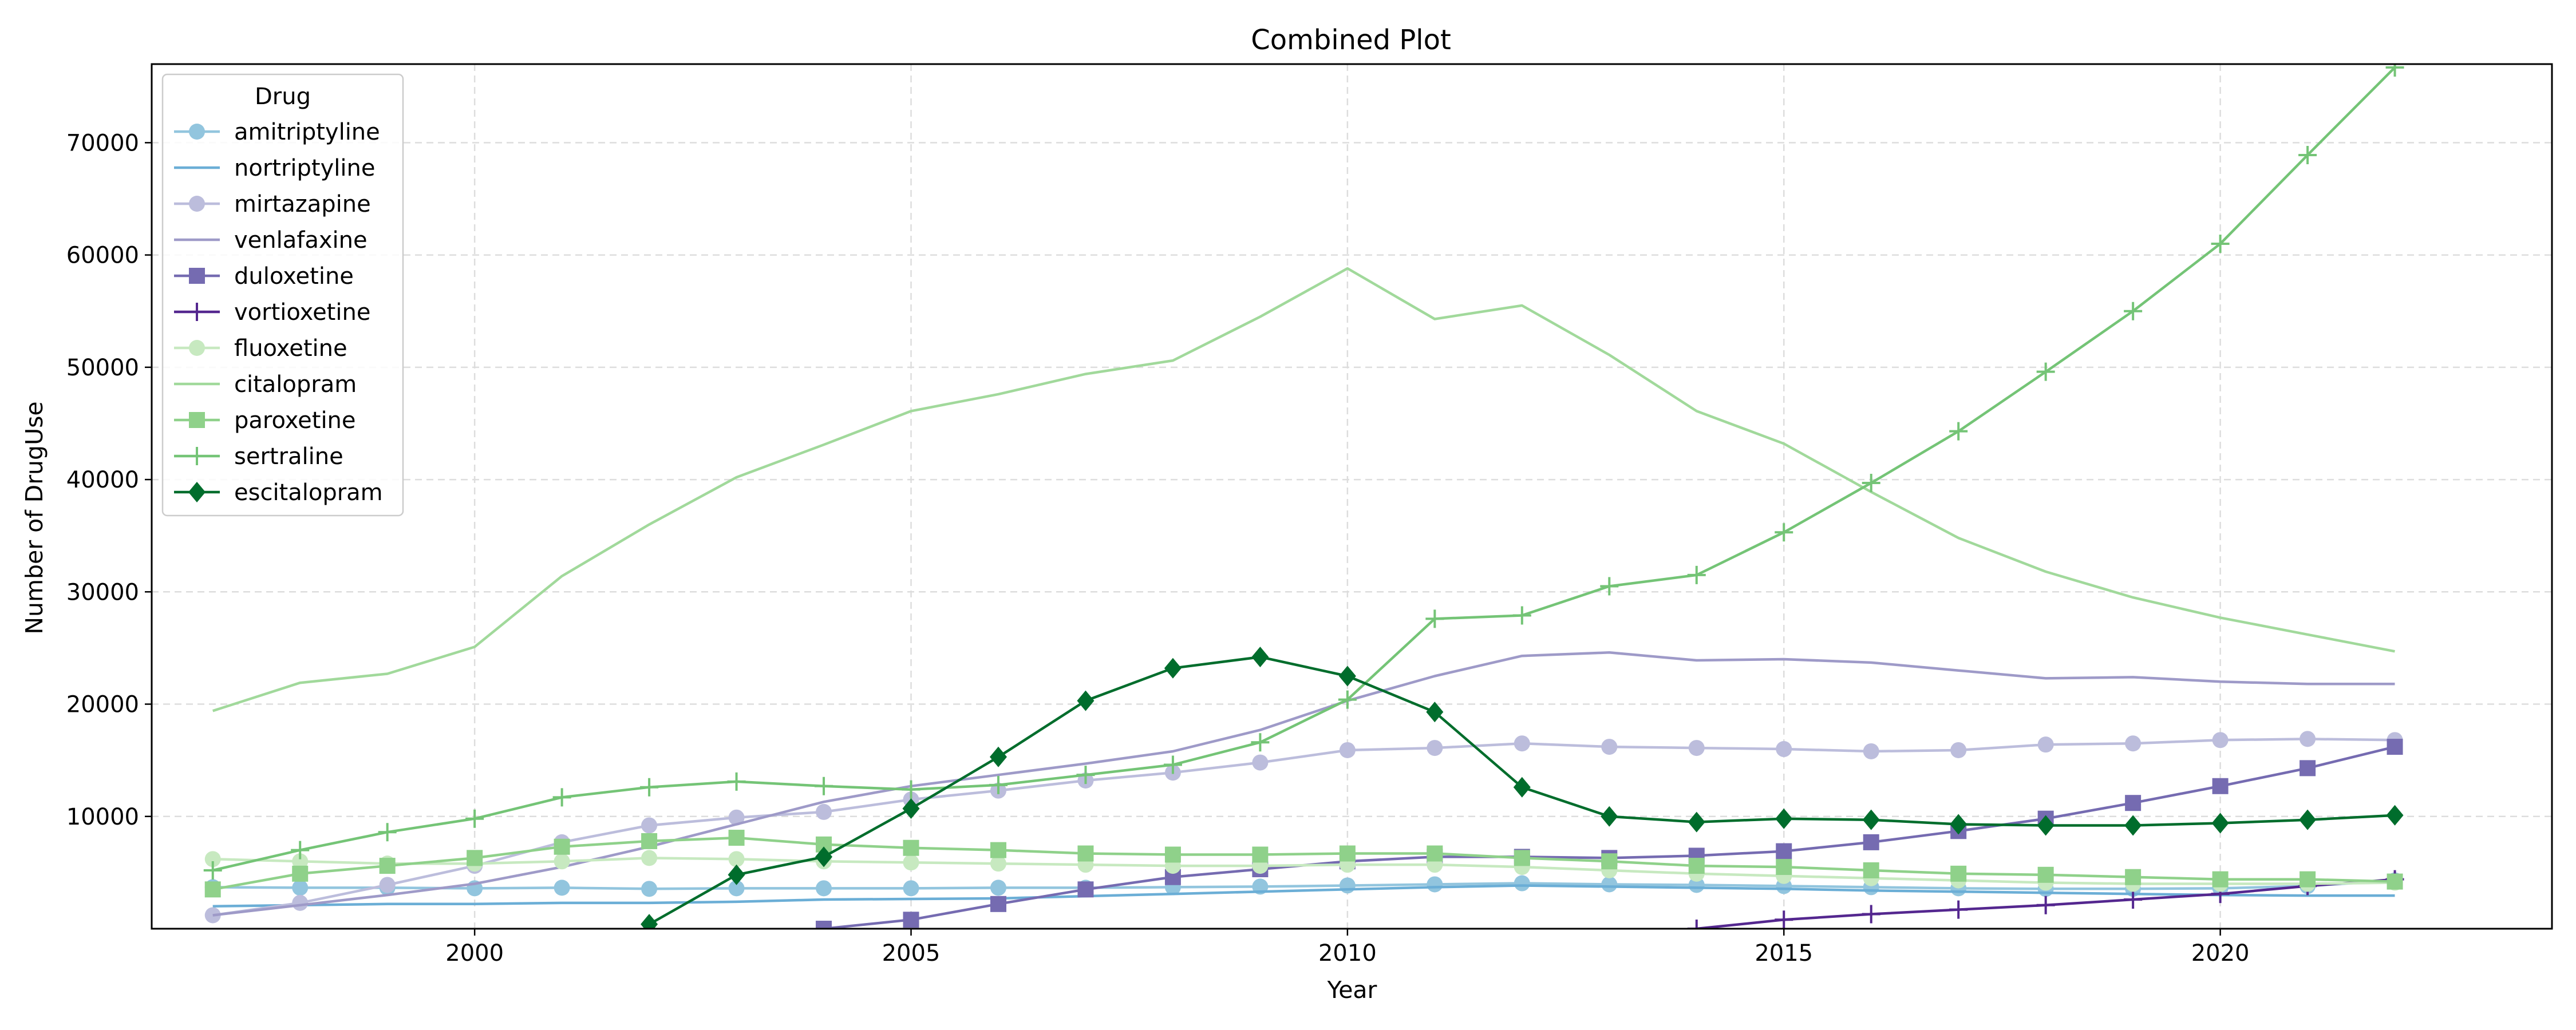 The width and height of the screenshot is (2576, 1030). I want to click on legend-entry-sertraline: sertraline, so click(258, 456).